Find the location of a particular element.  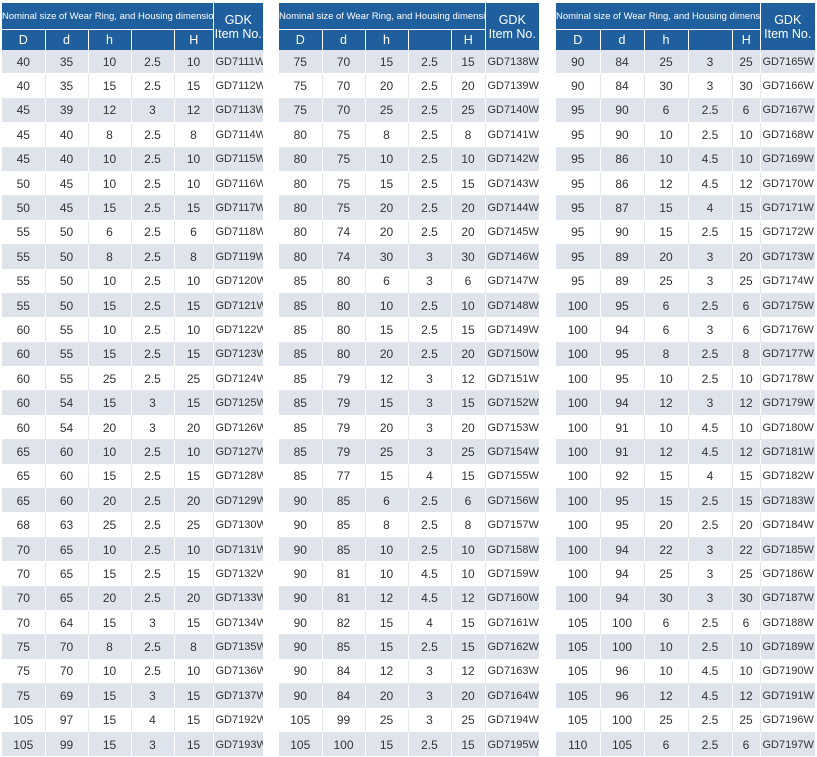

cell-item-no: GD7177W is located at coordinates (787, 355).